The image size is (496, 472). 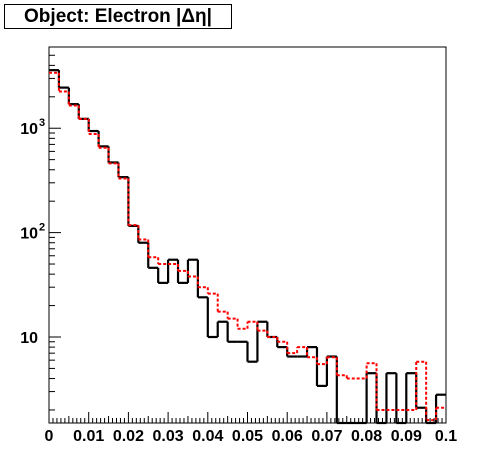 I want to click on x-tick-label: 0.07, so click(x=326, y=436).